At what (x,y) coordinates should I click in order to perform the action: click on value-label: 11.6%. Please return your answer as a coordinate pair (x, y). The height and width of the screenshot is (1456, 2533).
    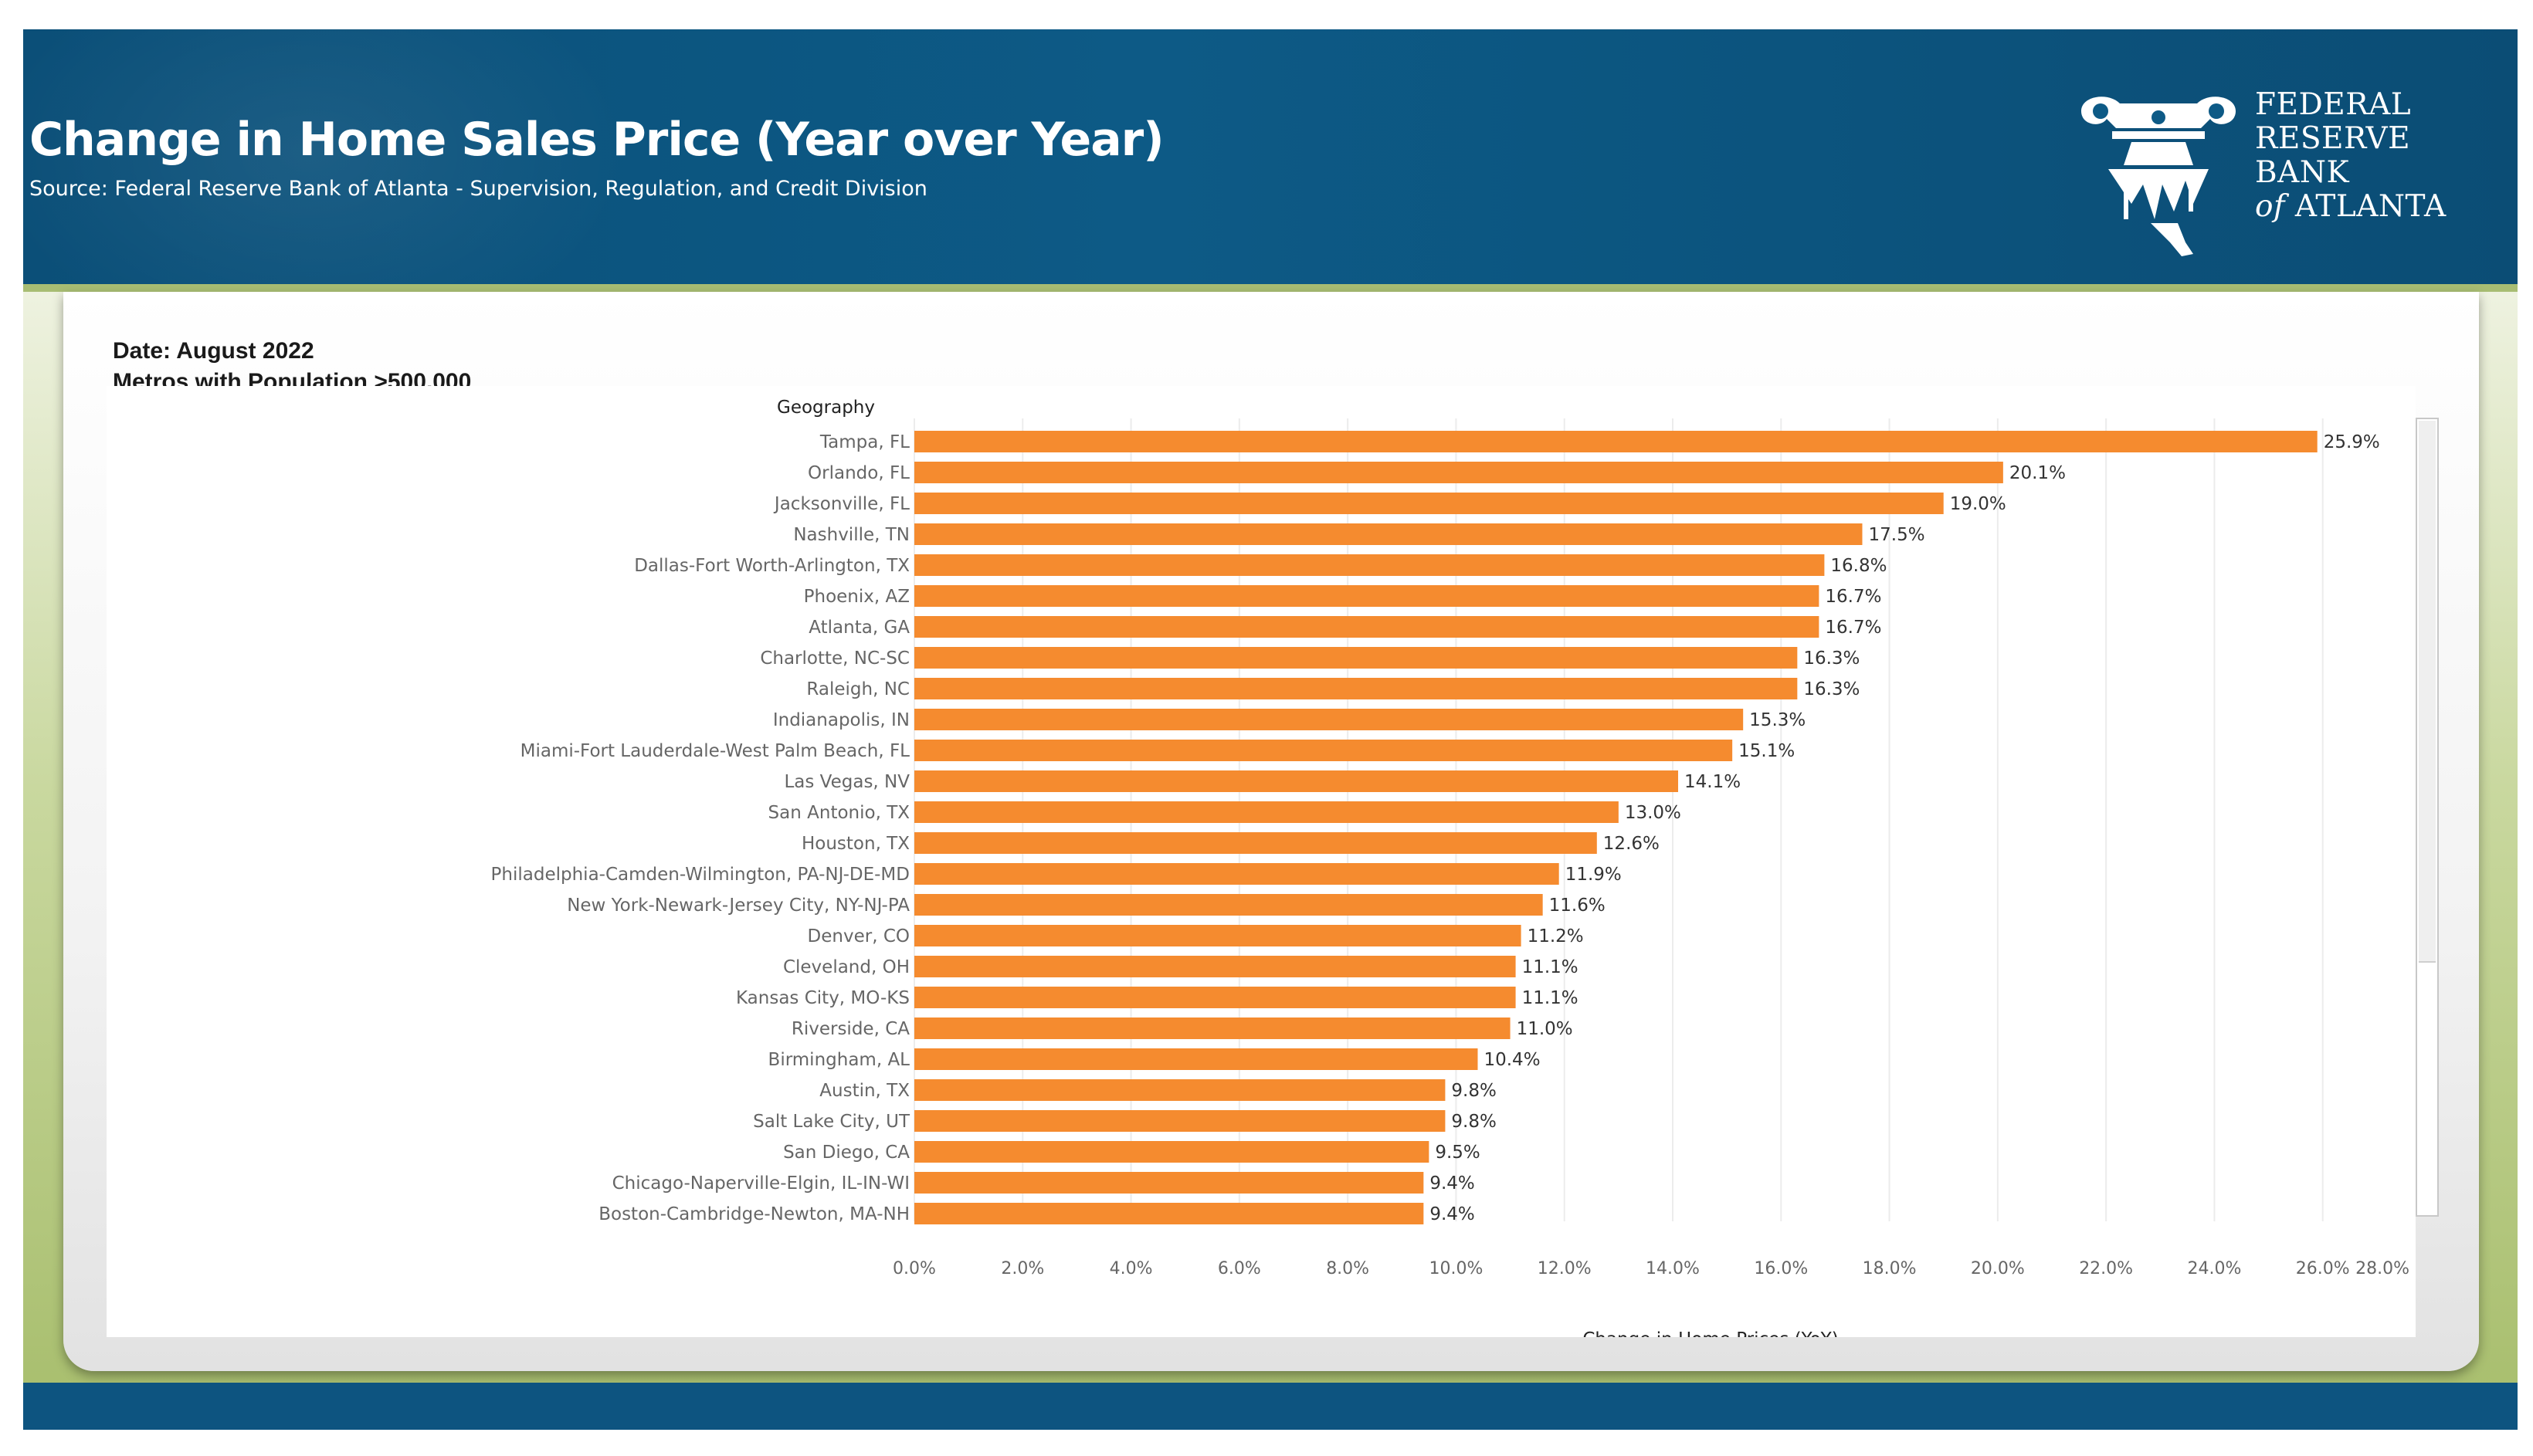
    Looking at the image, I should click on (1577, 906).